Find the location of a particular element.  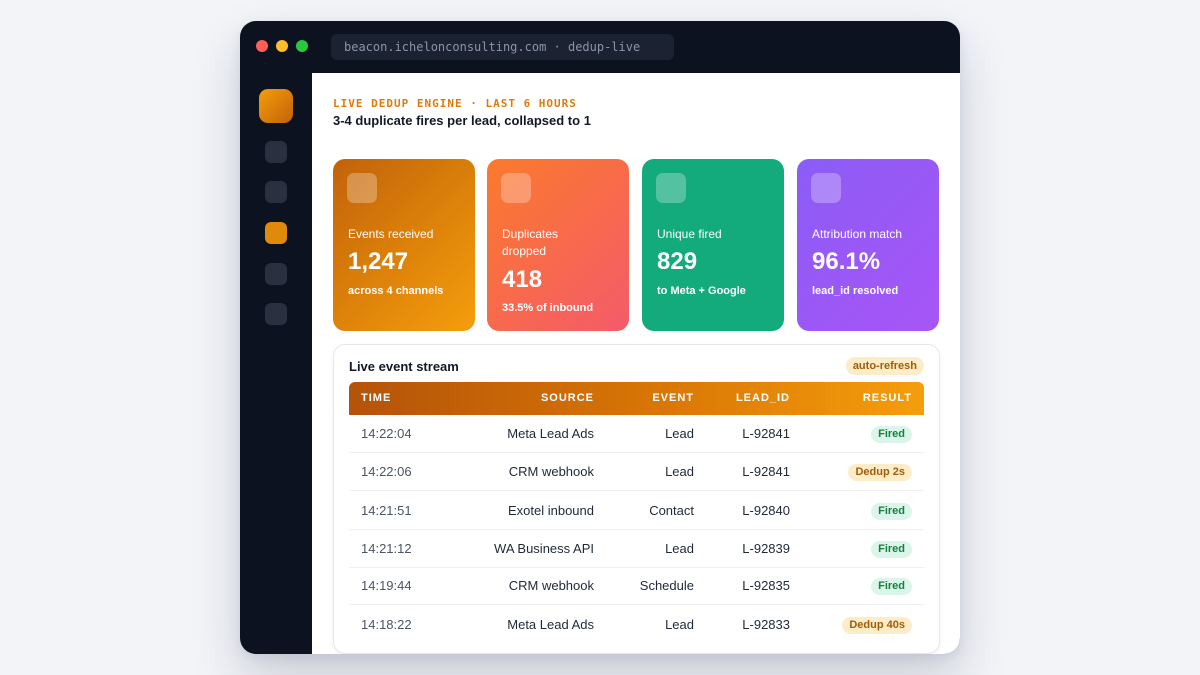

stat-sub: across 4 channels is located at coordinates (396, 291).